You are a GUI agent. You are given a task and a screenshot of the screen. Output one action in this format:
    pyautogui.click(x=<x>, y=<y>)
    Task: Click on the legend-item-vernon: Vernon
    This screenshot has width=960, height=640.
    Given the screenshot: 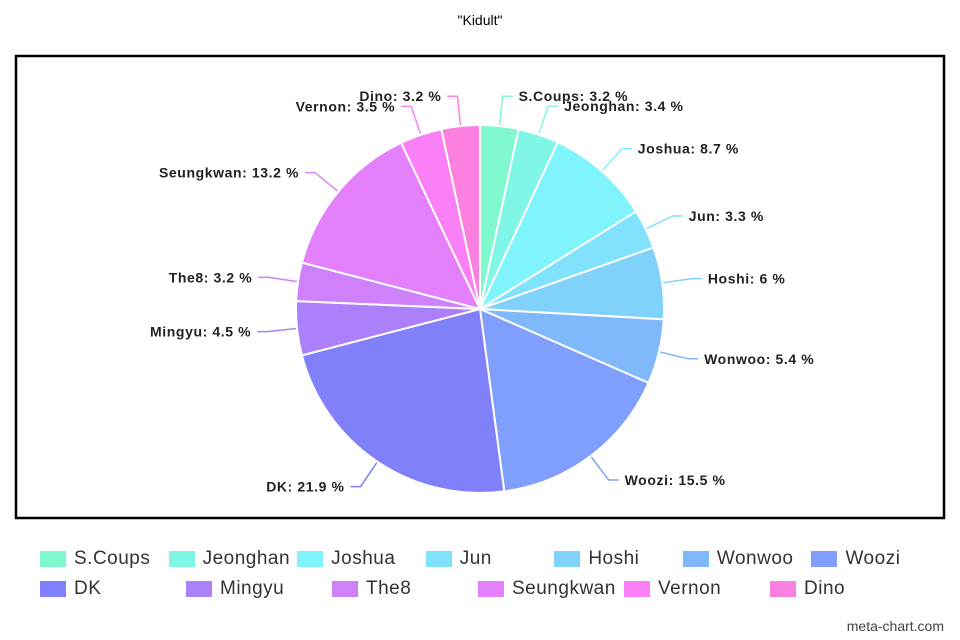 What is the action you would take?
    pyautogui.click(x=697, y=589)
    